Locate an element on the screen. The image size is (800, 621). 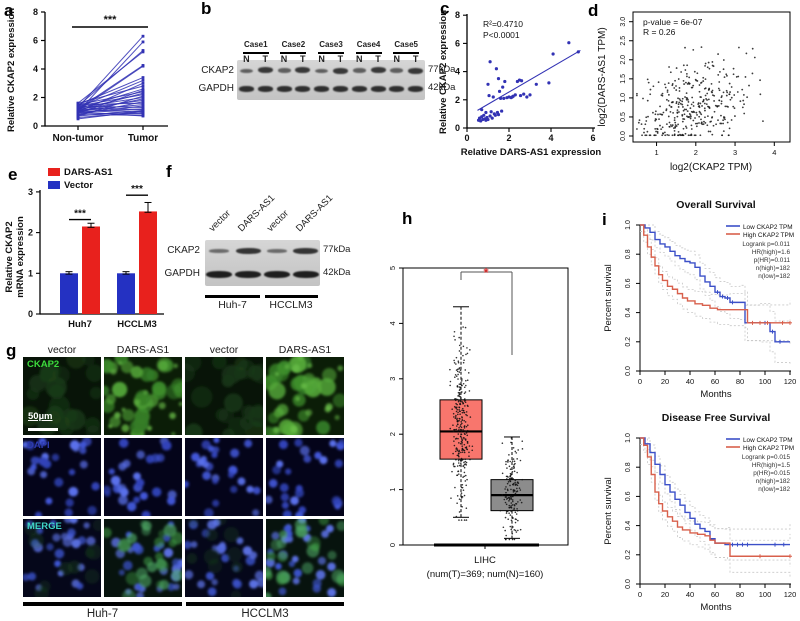
panel-f-protein-ckap2: CKAP2 is located at coordinates (183, 250).